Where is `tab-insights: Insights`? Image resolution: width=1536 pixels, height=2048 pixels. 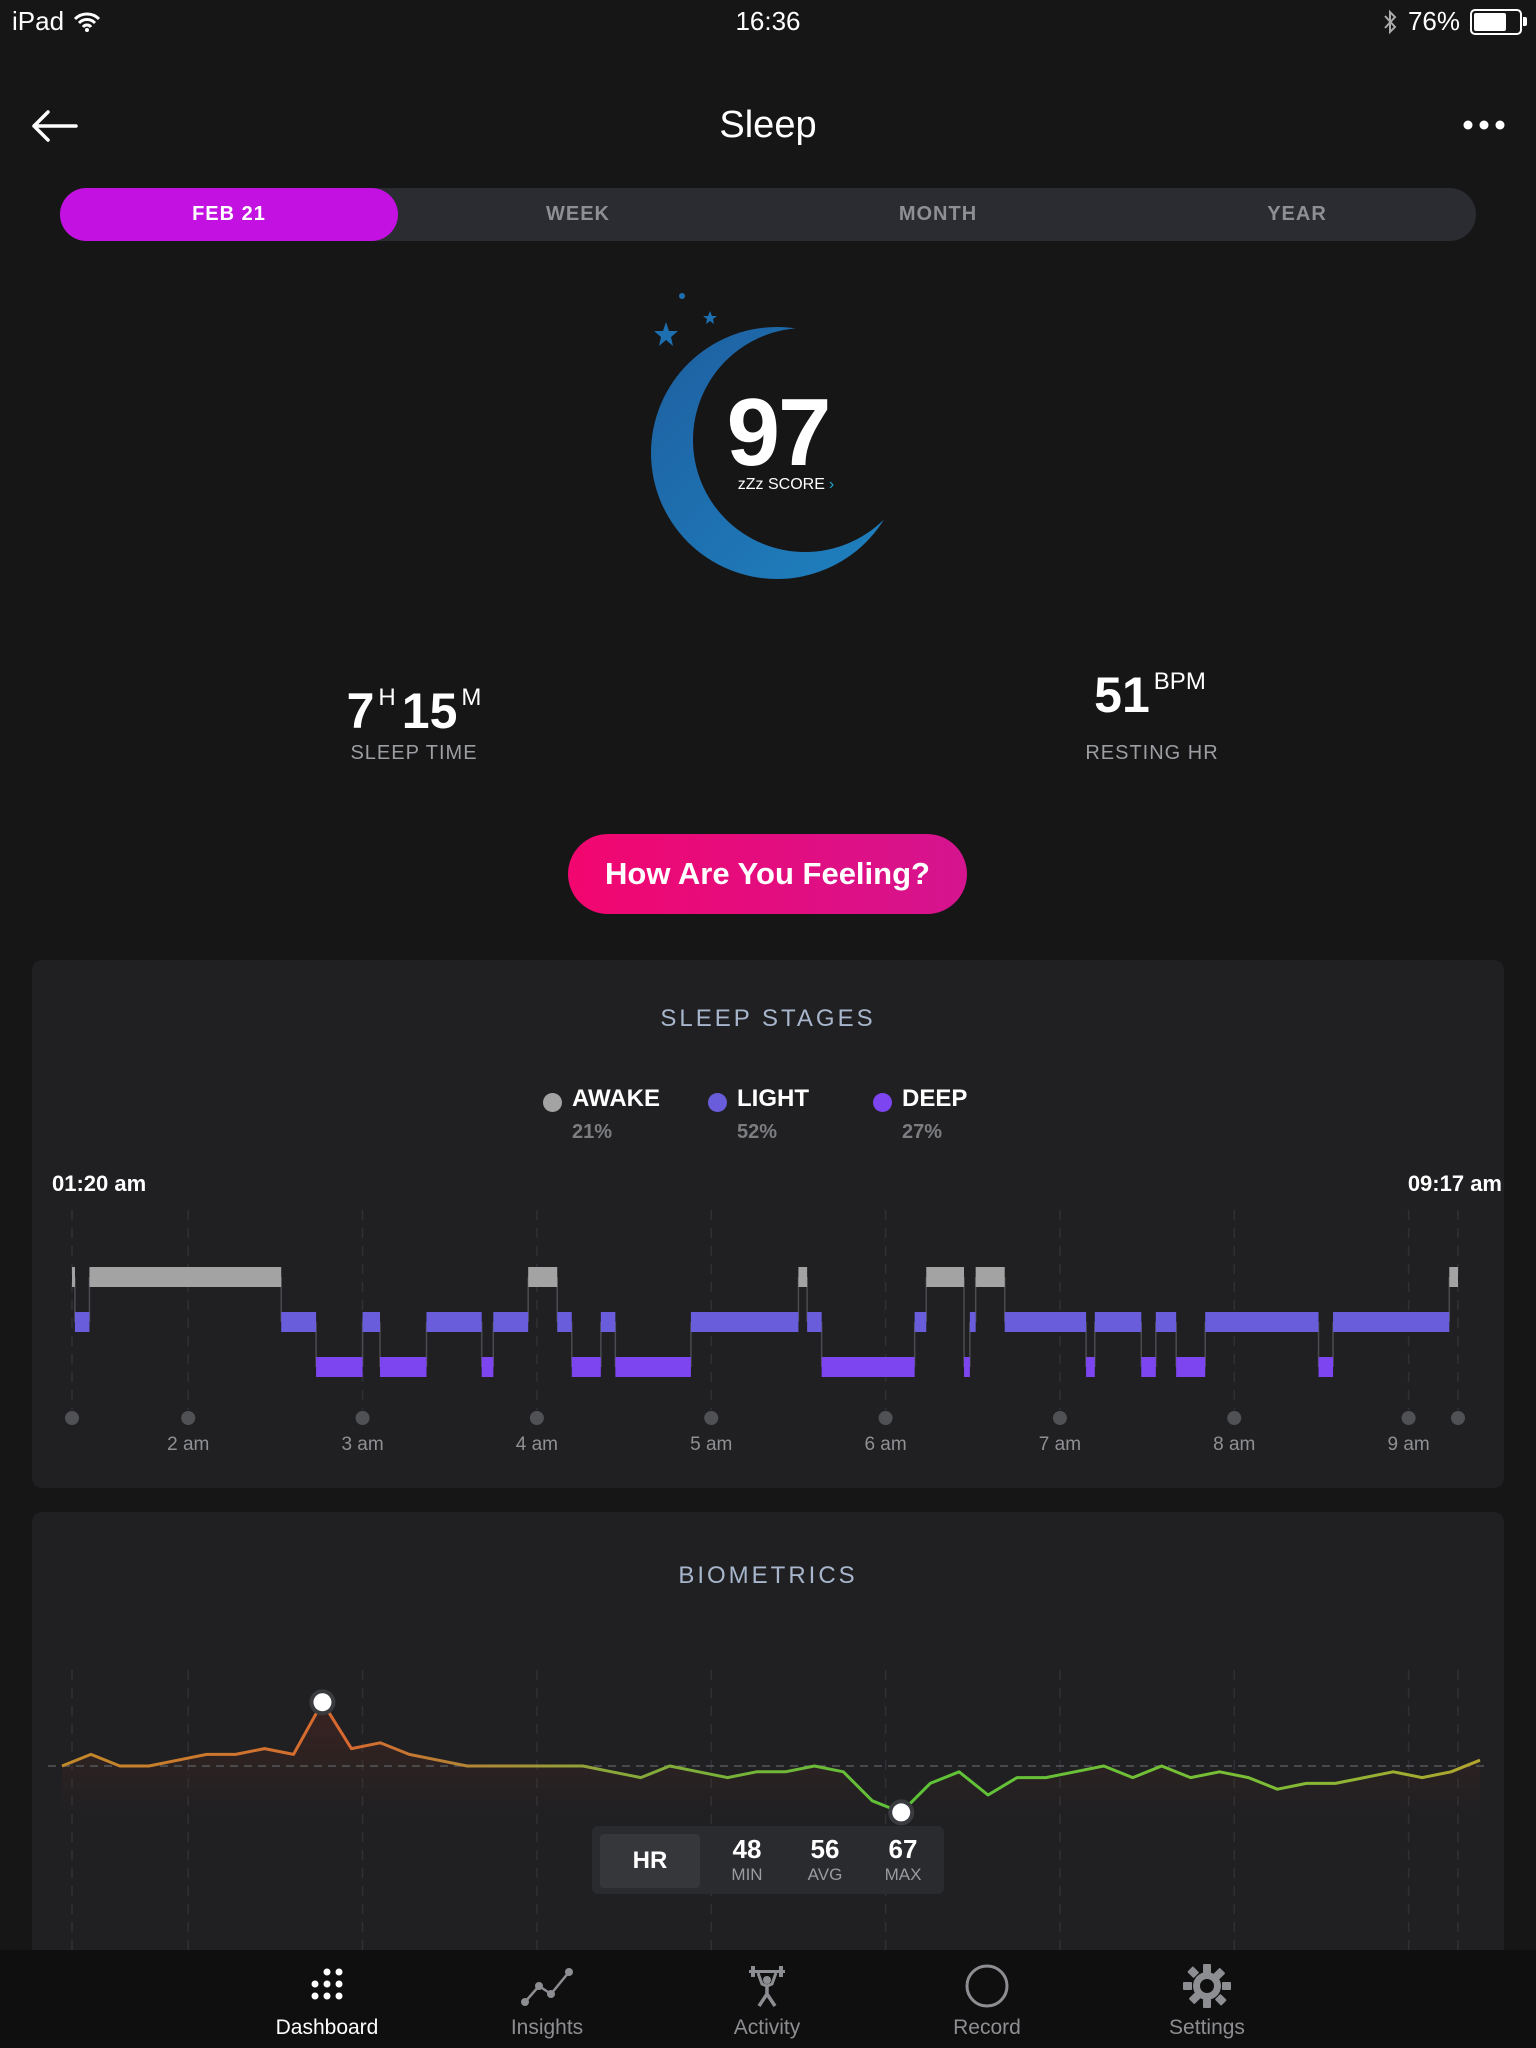 tab-insights: Insights is located at coordinates (547, 1999).